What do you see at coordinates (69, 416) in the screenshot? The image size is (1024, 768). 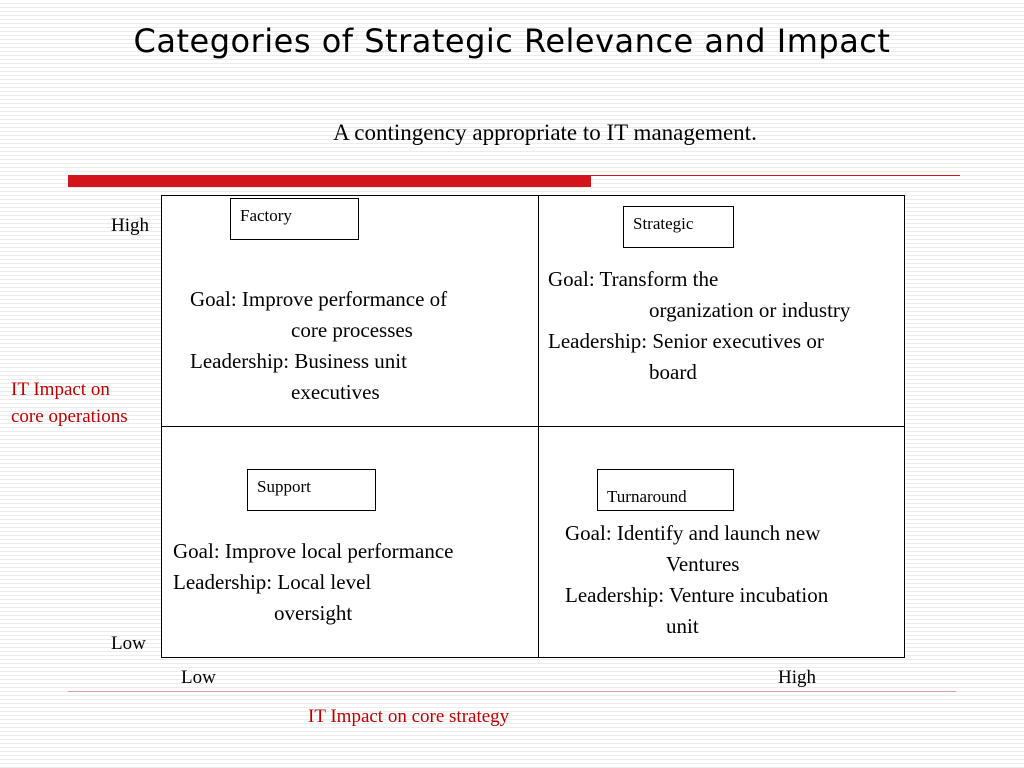 I see `y-axis-label-line2: core operations` at bounding box center [69, 416].